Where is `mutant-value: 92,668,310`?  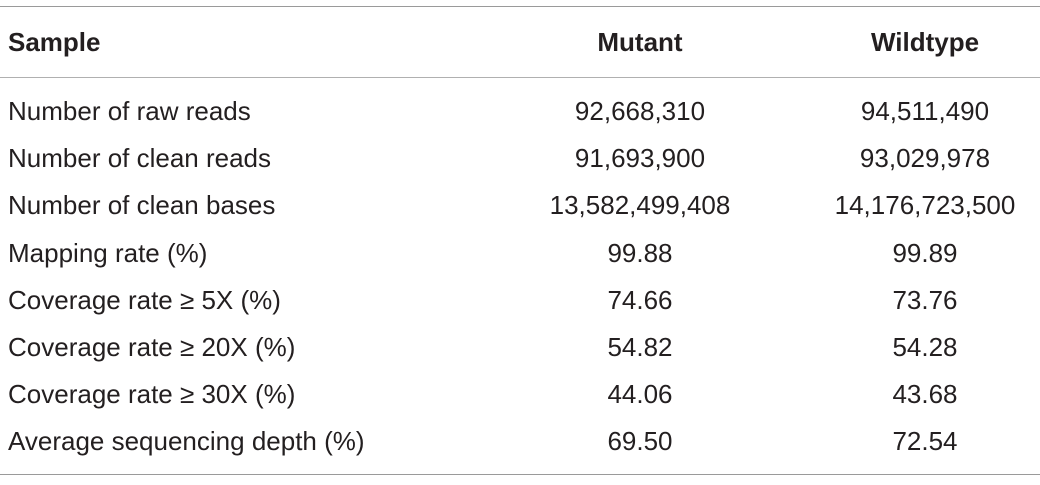
mutant-value: 92,668,310 is located at coordinates (640, 111).